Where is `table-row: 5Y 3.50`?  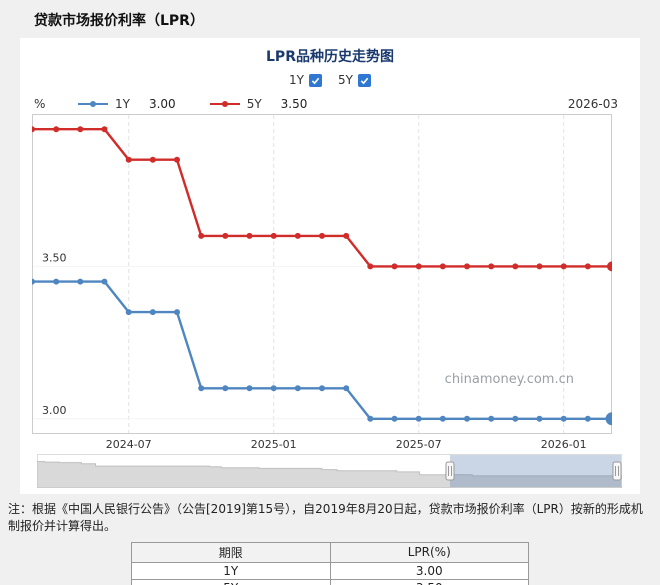
table-row: 5Y 3.50 is located at coordinates (330, 581).